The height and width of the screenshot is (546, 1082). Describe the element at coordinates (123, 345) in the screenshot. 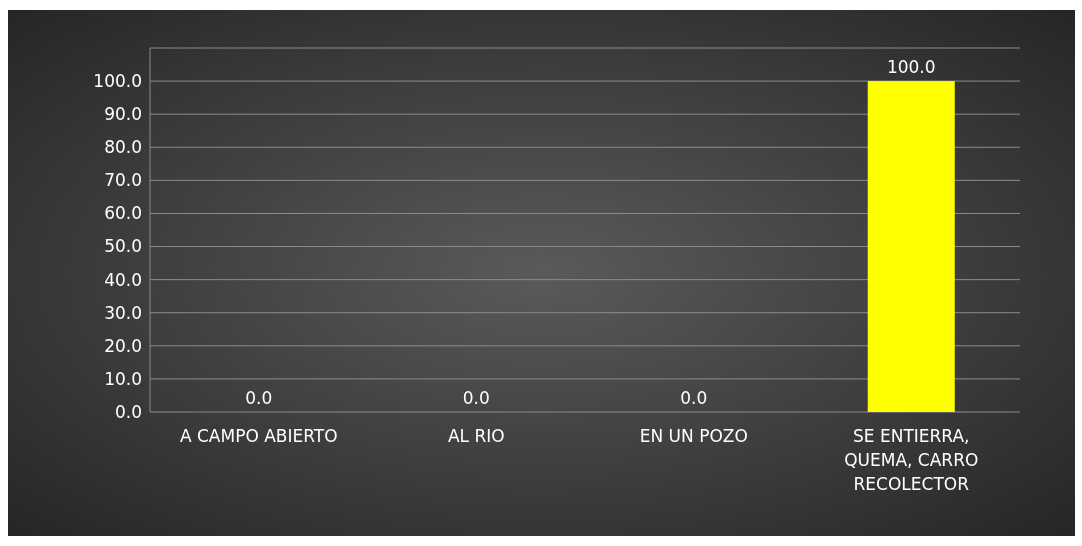

I see `y-tick-label: 20.0` at that location.